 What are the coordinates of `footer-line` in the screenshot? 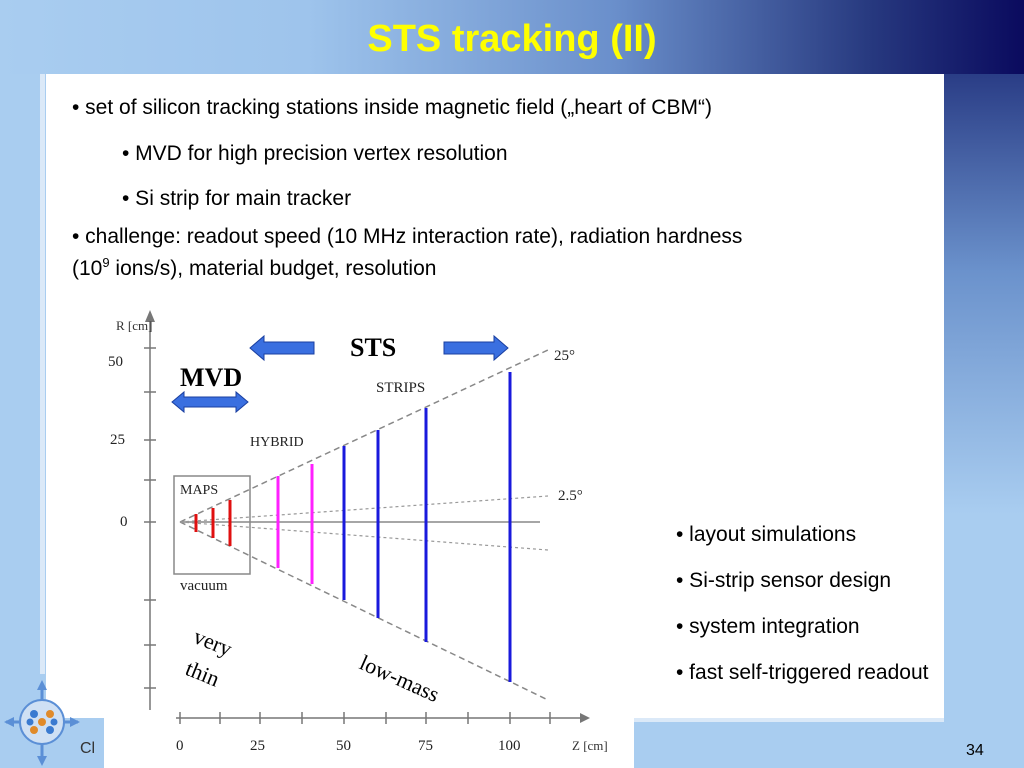 It's located at (772, 720).